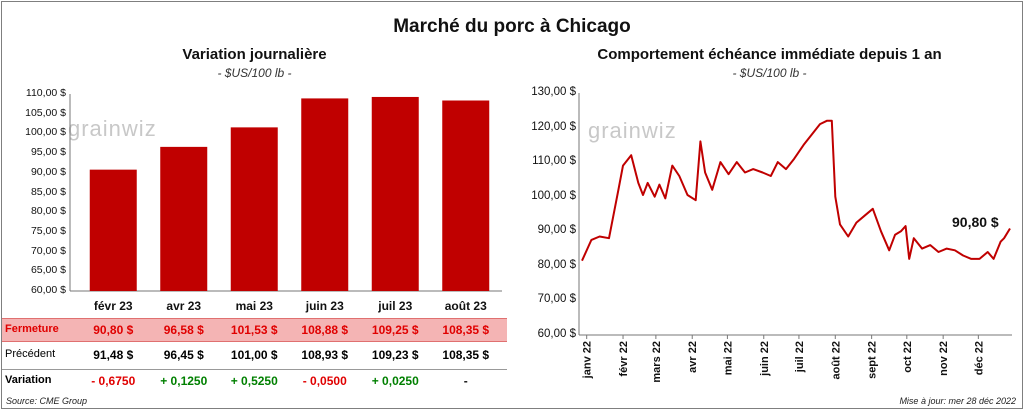 This screenshot has width=1024, height=410. What do you see at coordinates (48, 171) in the screenshot?
I see `left-ytick-label: 90,00 $` at bounding box center [48, 171].